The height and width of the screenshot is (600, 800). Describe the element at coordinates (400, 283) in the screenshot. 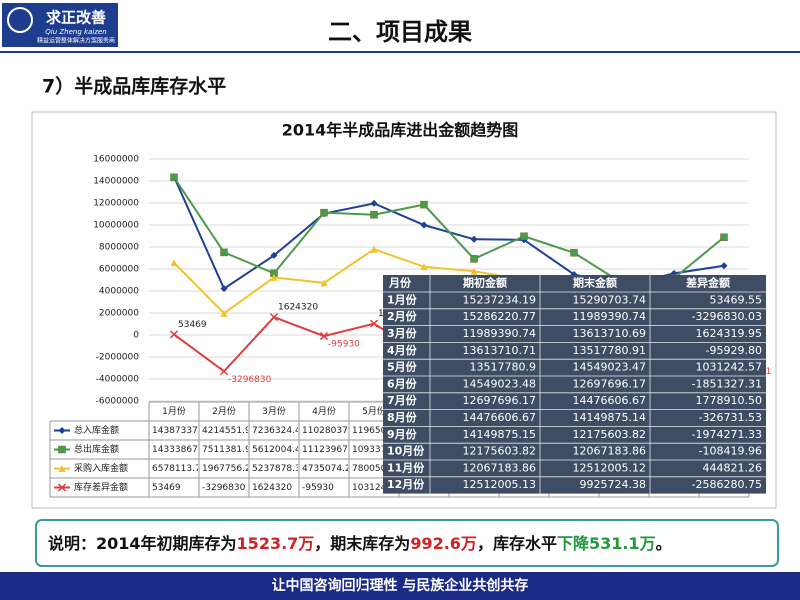

I see `column-header: 月份` at that location.